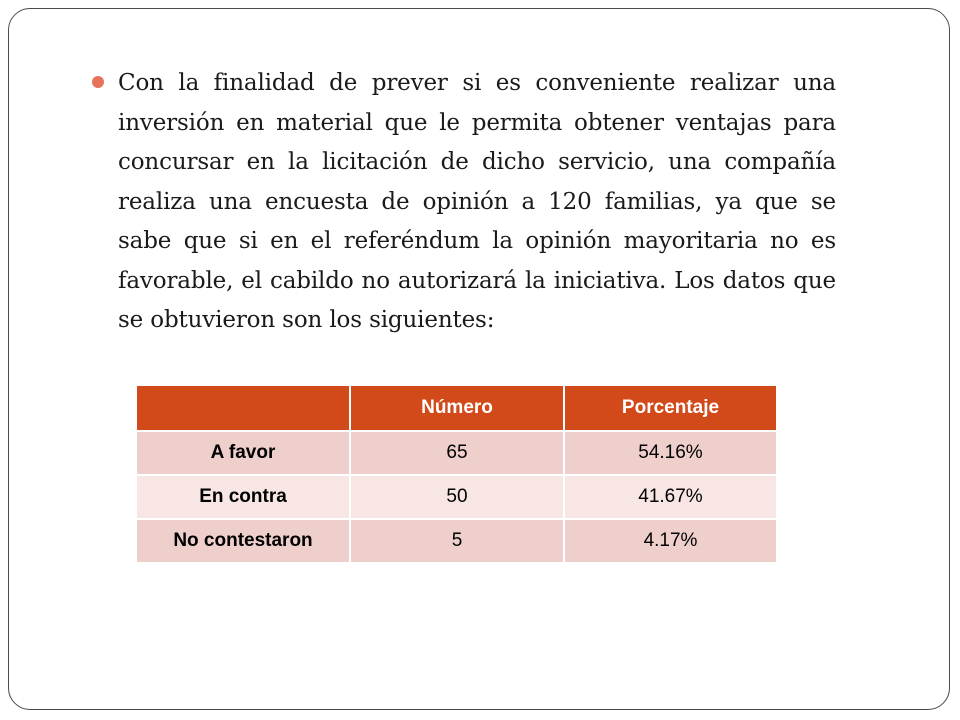 This screenshot has height=720, width=960. I want to click on cell-porcentaje: 4.17%, so click(669, 540).